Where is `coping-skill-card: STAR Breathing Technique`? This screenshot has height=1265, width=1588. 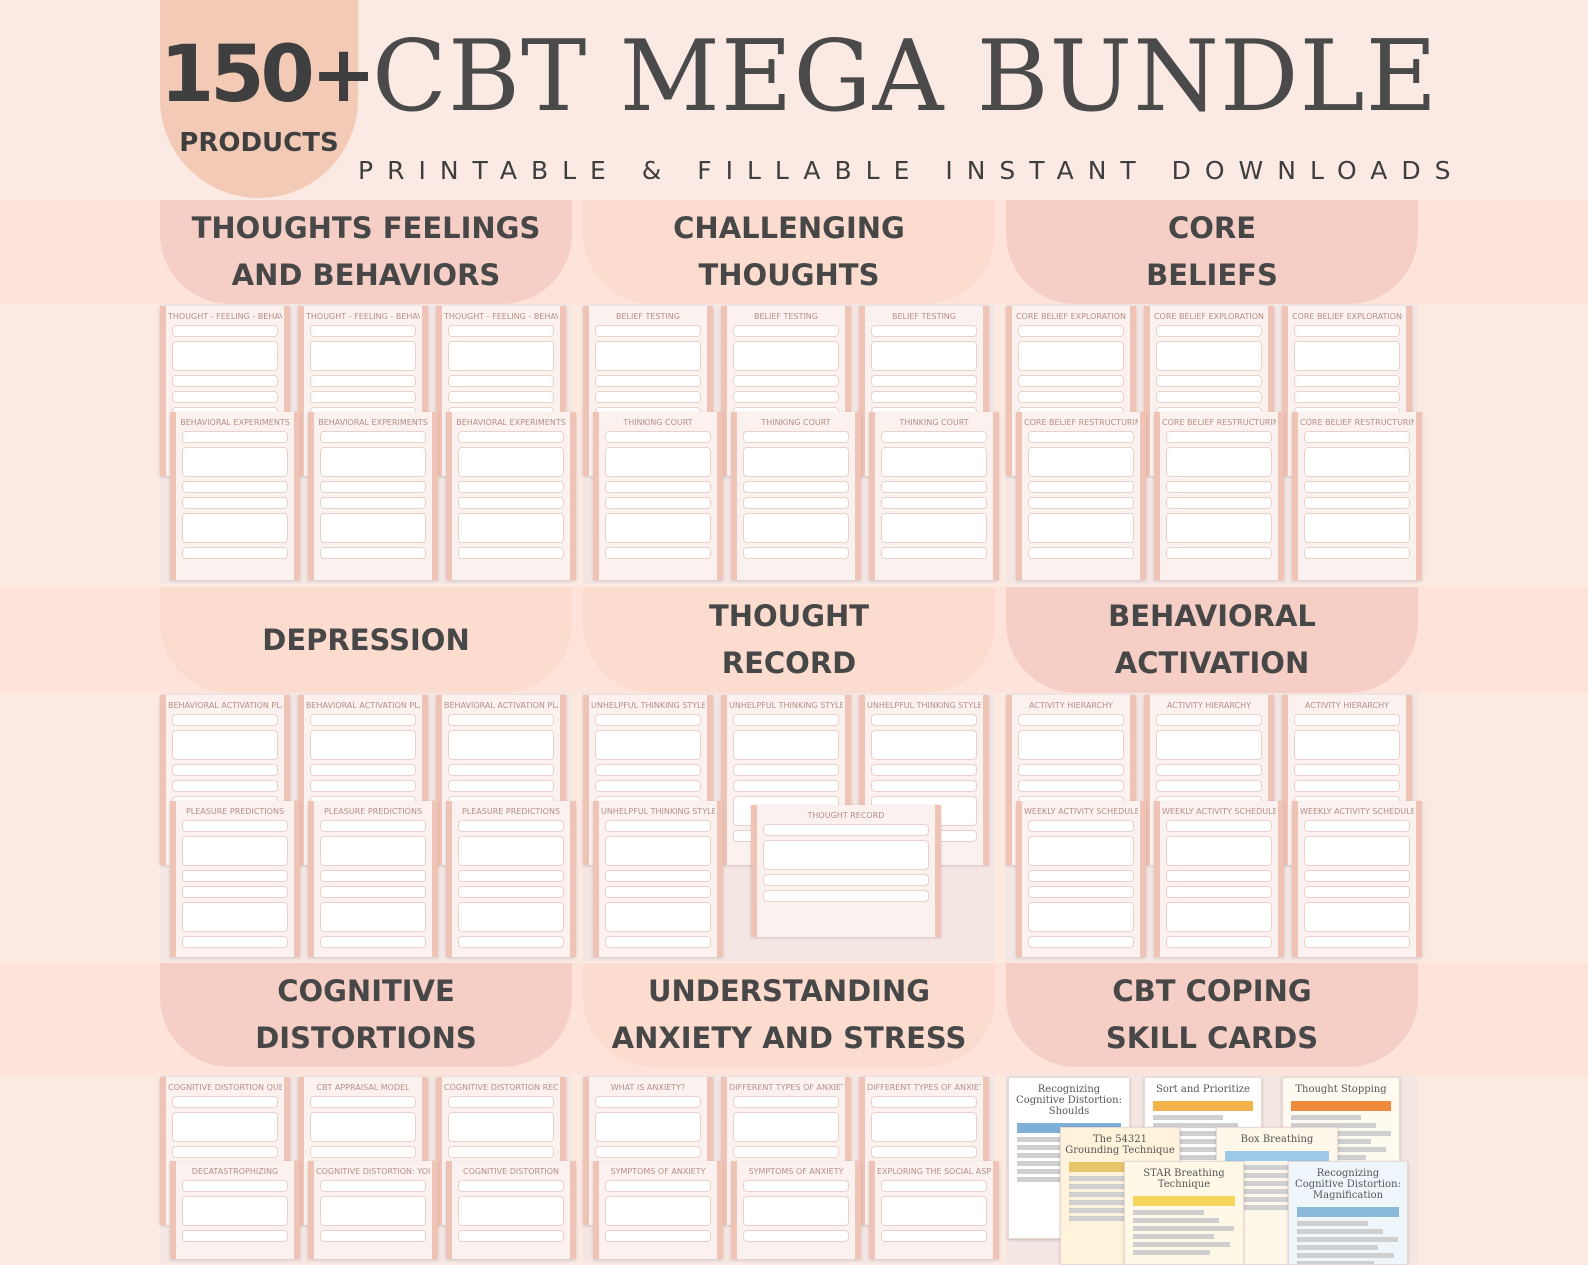 coping-skill-card: STAR Breathing Technique is located at coordinates (1184, 1213).